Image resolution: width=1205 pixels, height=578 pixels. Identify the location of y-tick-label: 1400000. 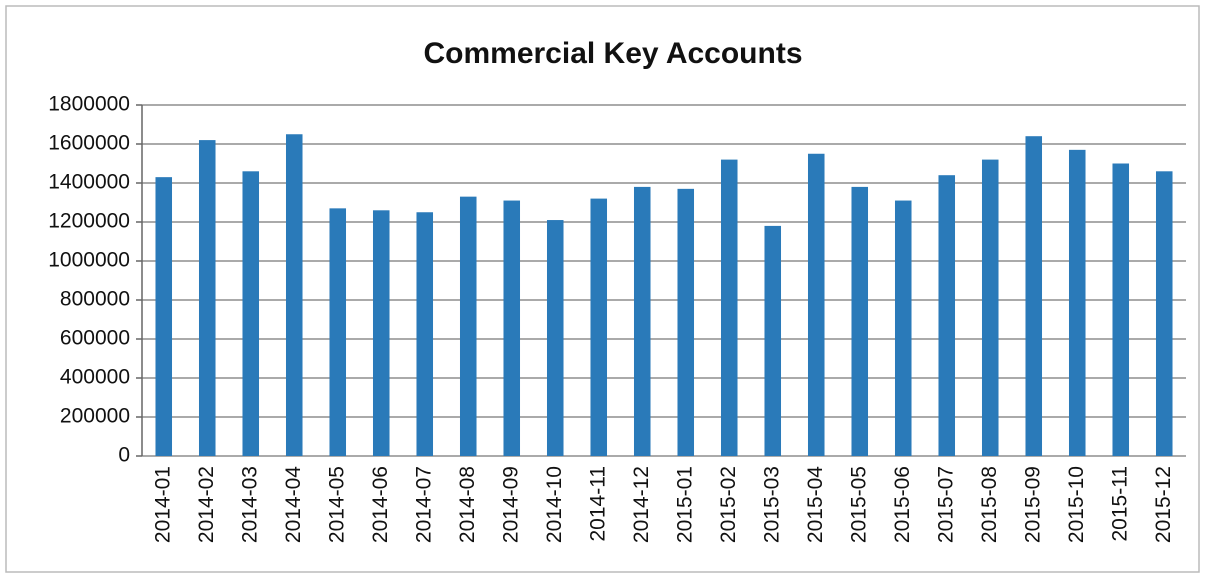
(89, 182).